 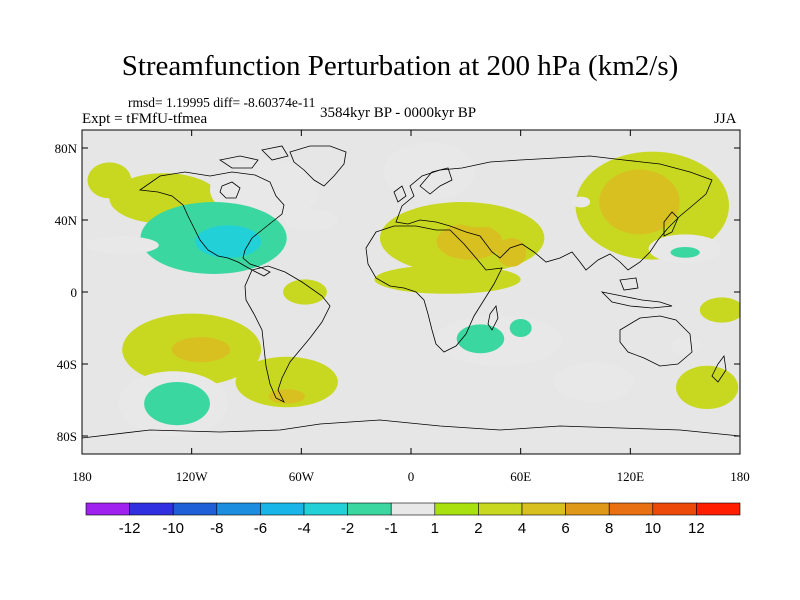 I want to click on colorbar-label-13: 12, so click(x=696, y=528).